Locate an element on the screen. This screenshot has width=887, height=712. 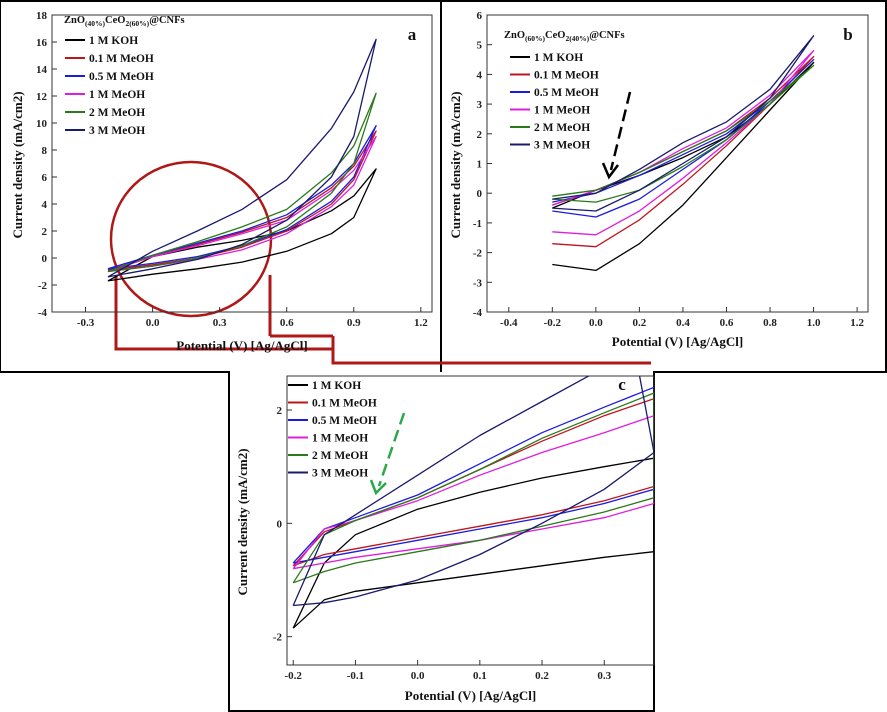
chart-title-part: ZnO is located at coordinates (514, 35).